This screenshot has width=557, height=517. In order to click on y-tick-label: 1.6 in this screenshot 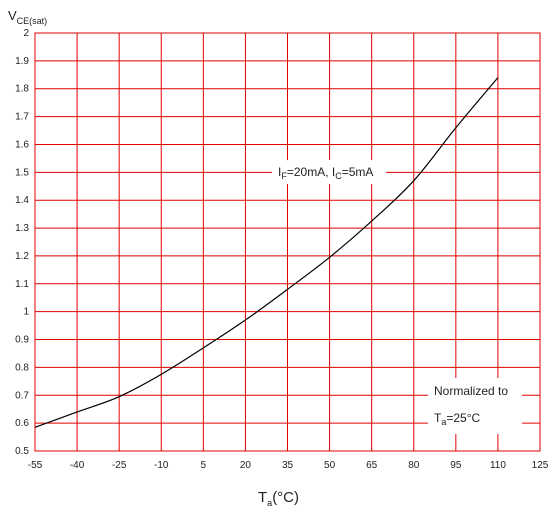, I will do `click(22, 144)`.